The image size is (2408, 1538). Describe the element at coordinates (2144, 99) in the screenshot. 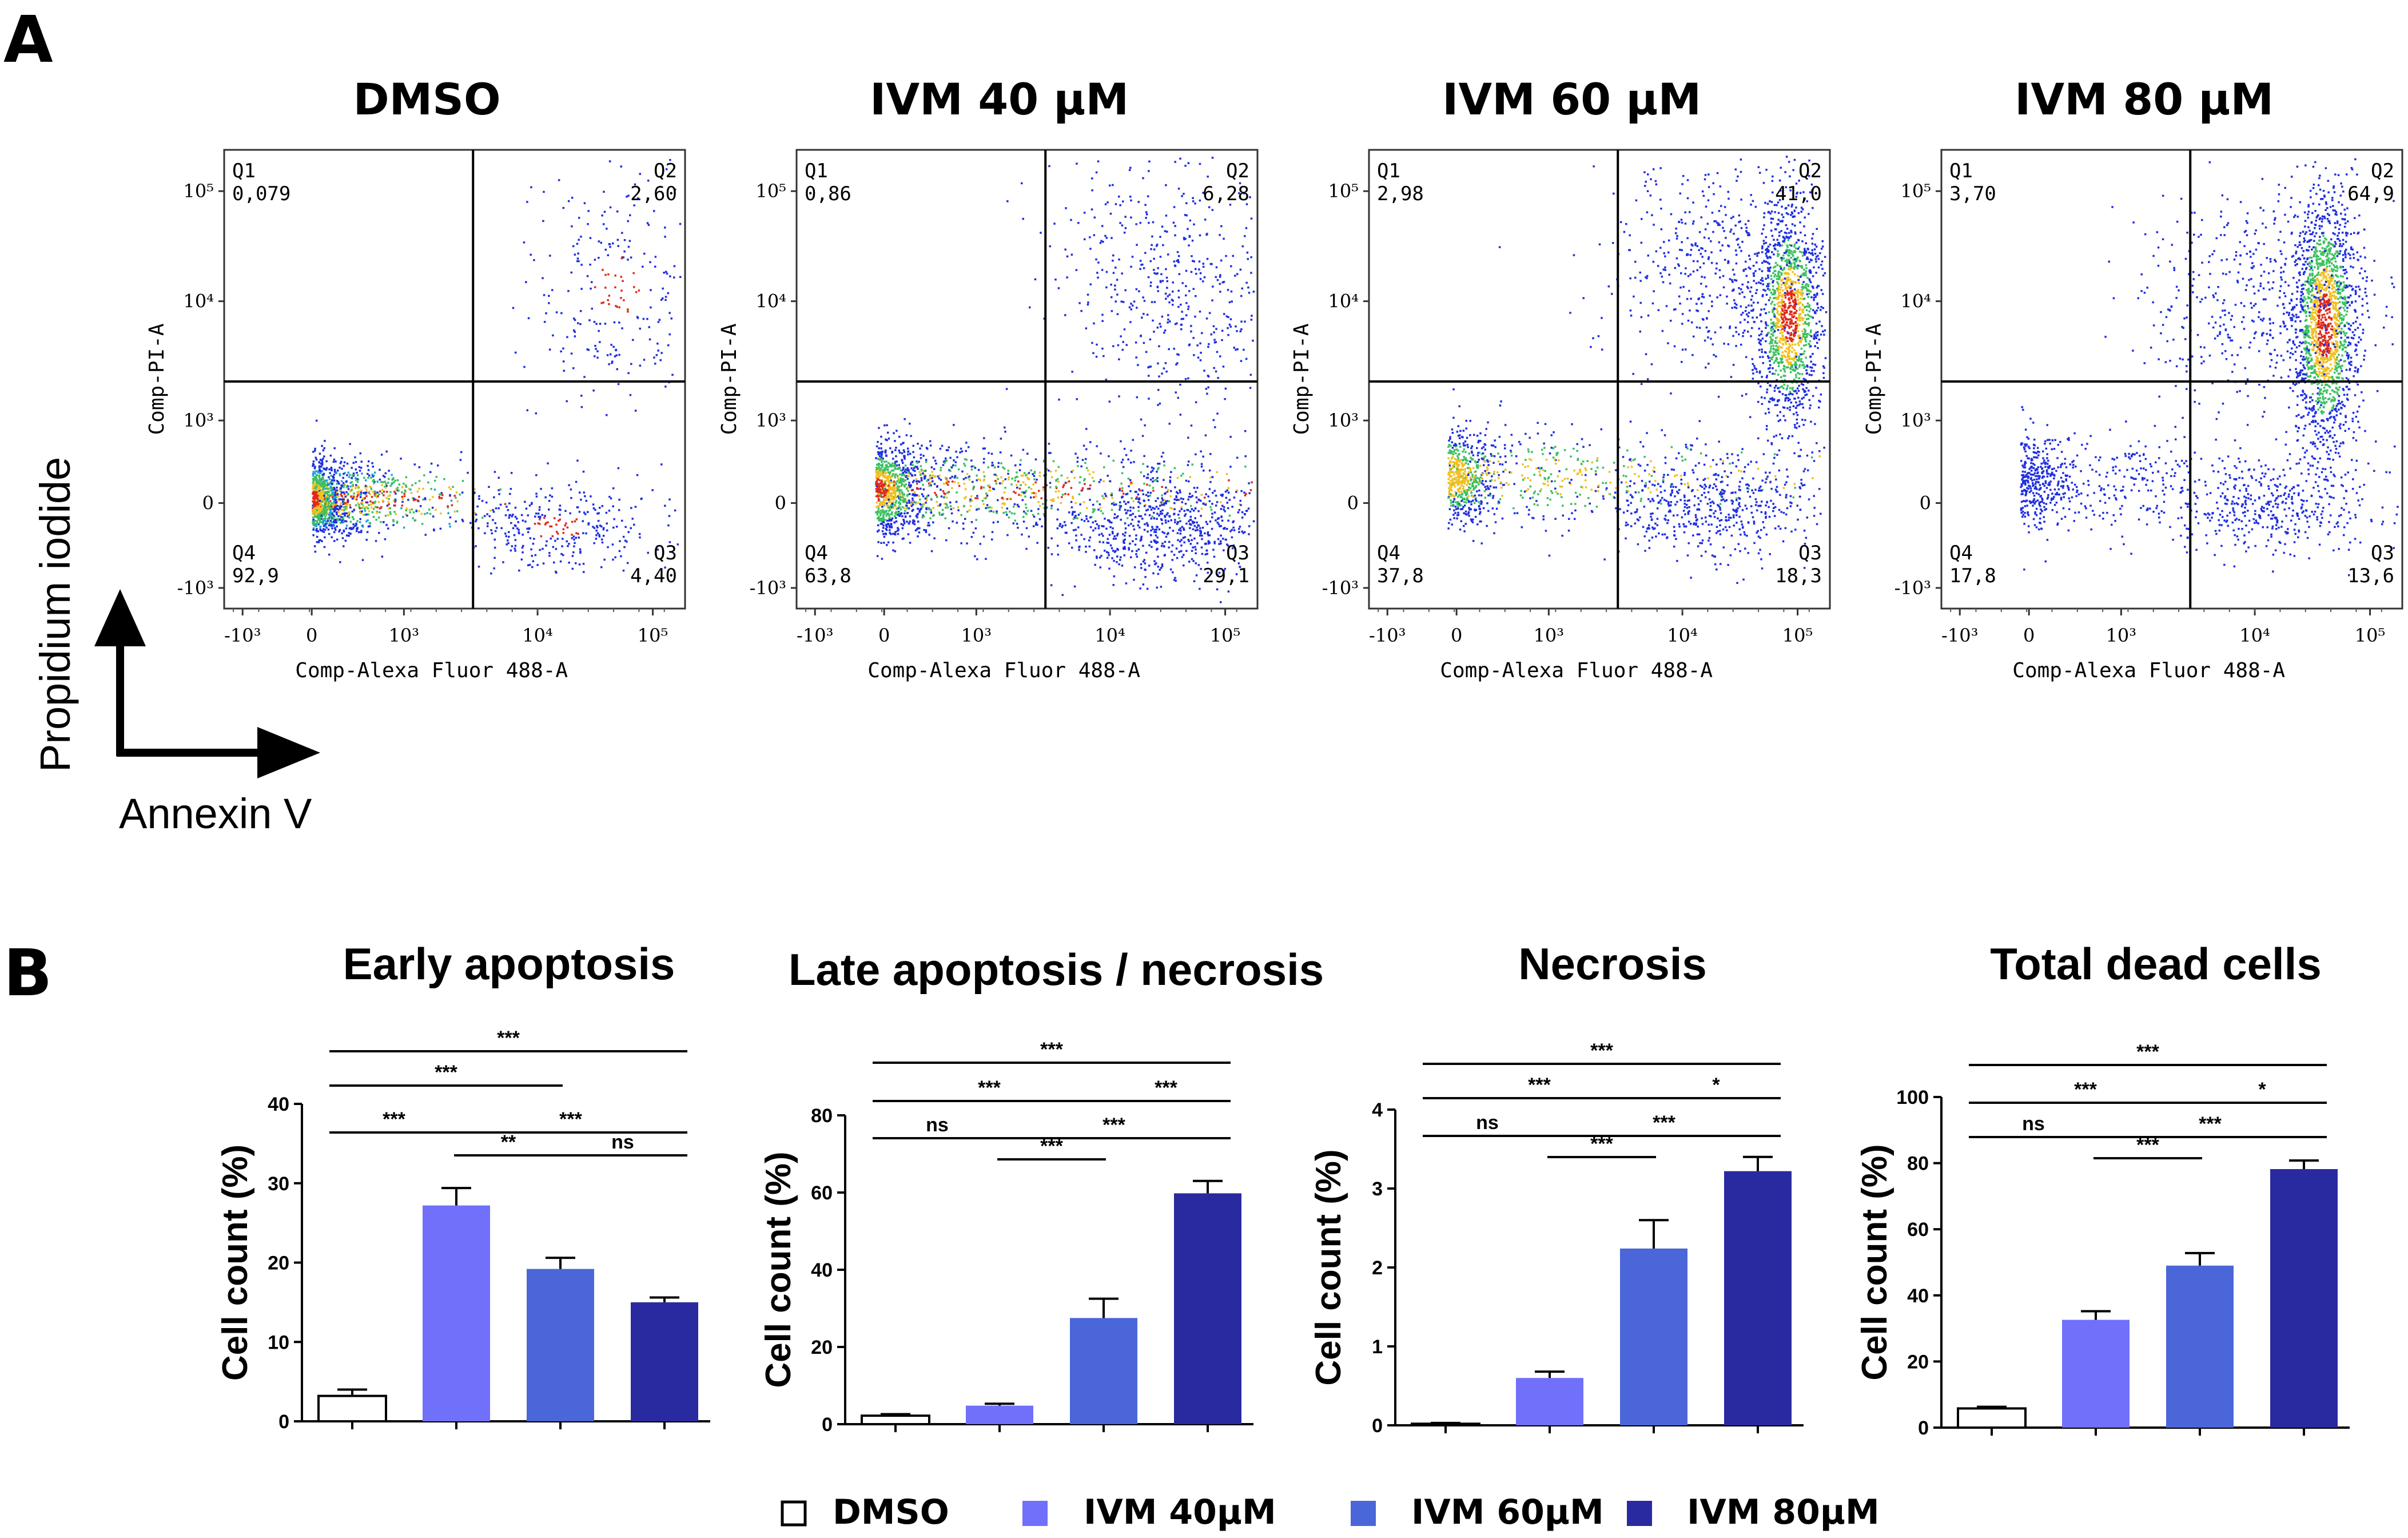

I see `flow-title: IVM 80 μM` at that location.